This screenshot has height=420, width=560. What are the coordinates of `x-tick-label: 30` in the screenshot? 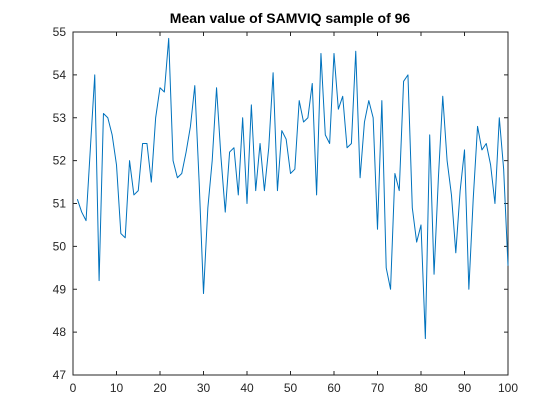 It's located at (204, 388).